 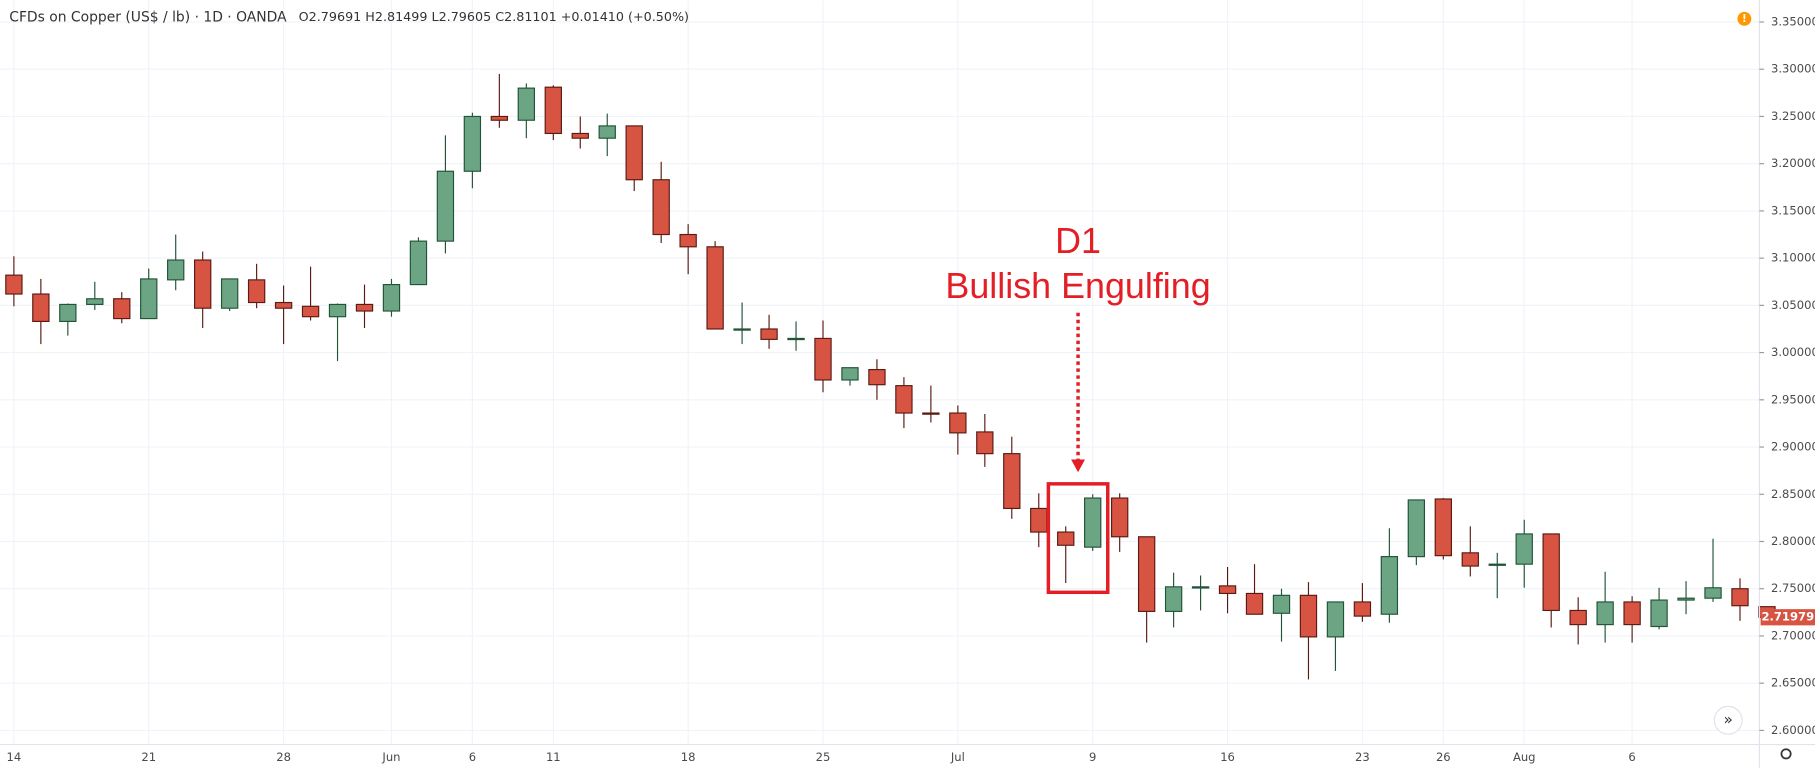 What do you see at coordinates (283, 757) in the screenshot?
I see `x-tick-label: 28` at bounding box center [283, 757].